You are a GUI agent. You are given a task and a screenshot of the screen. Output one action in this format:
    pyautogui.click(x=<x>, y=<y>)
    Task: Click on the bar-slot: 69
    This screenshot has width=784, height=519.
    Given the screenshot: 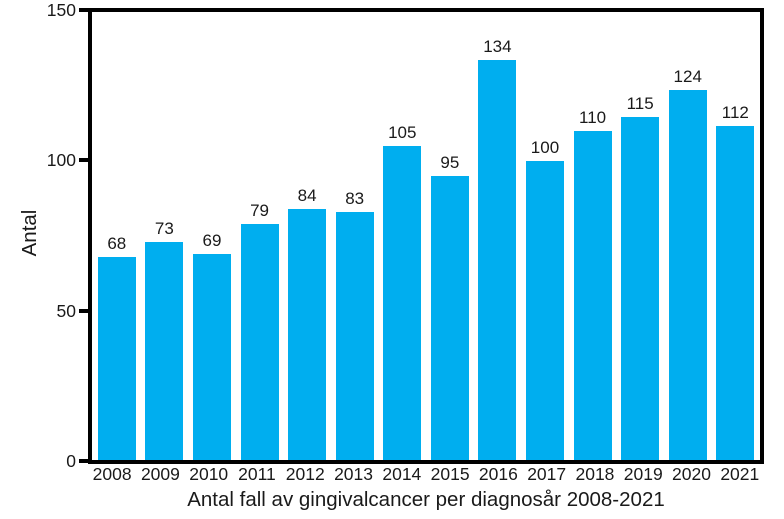 What is the action you would take?
    pyautogui.click(x=212, y=236)
    